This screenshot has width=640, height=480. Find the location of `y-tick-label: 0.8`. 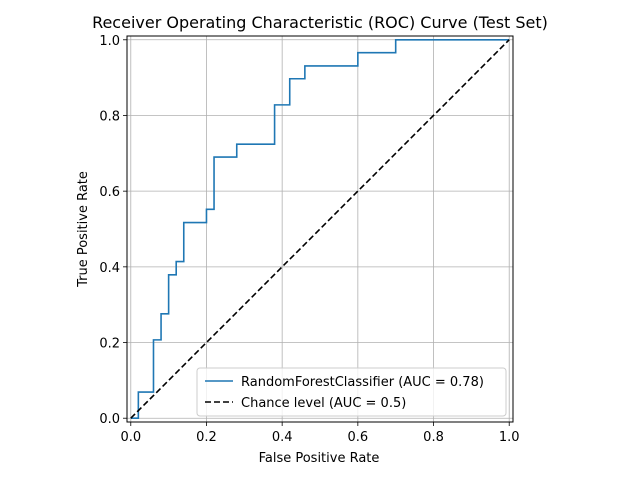

y-tick-label: 0.8 is located at coordinates (109, 116).